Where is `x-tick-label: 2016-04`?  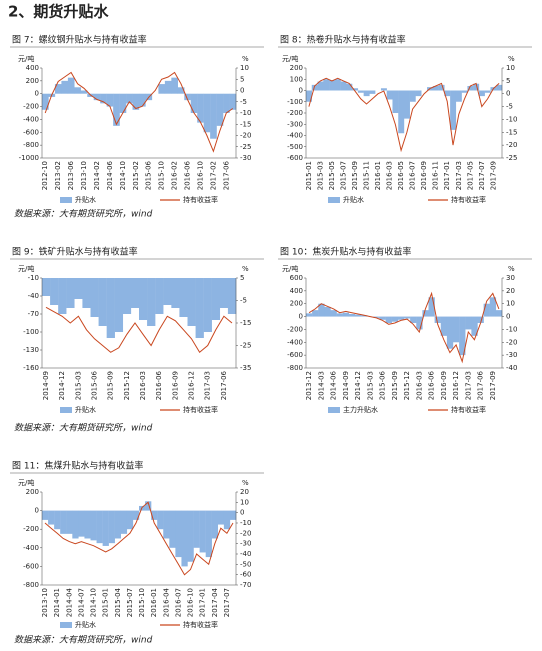 x-tick-label: 2016-04 is located at coordinates (166, 602).